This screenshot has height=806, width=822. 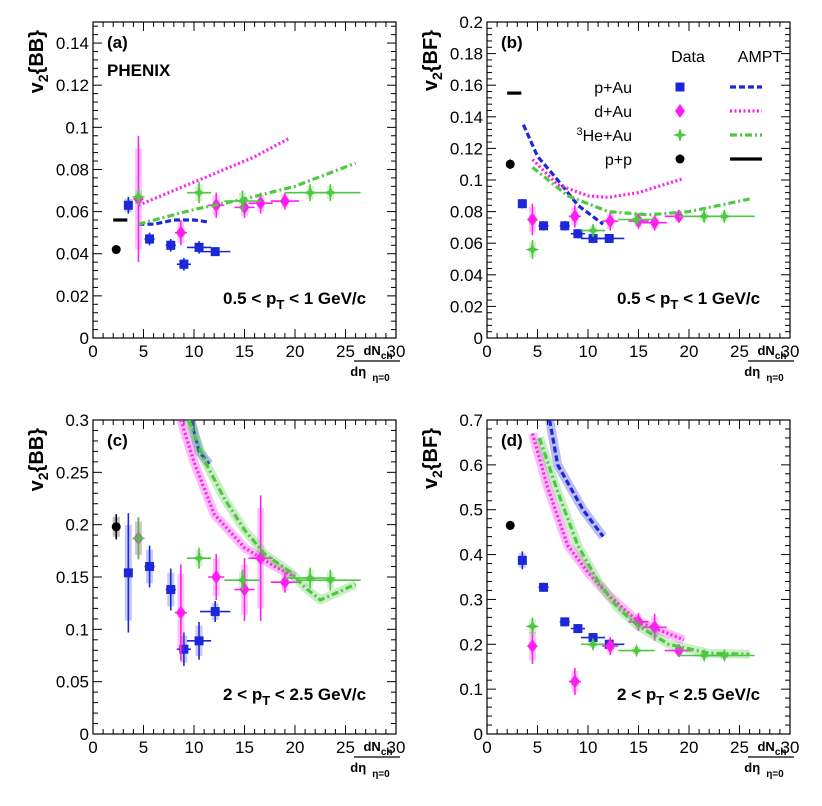 I want to click on y-tick-label: 0.12, so click(x=72, y=85).